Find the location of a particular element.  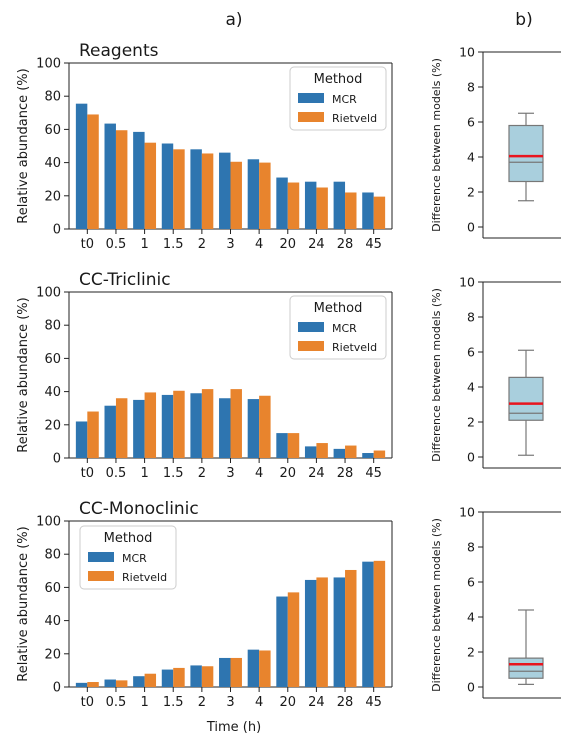

legend: Method MCR Rietveld is located at coordinates (338, 327).